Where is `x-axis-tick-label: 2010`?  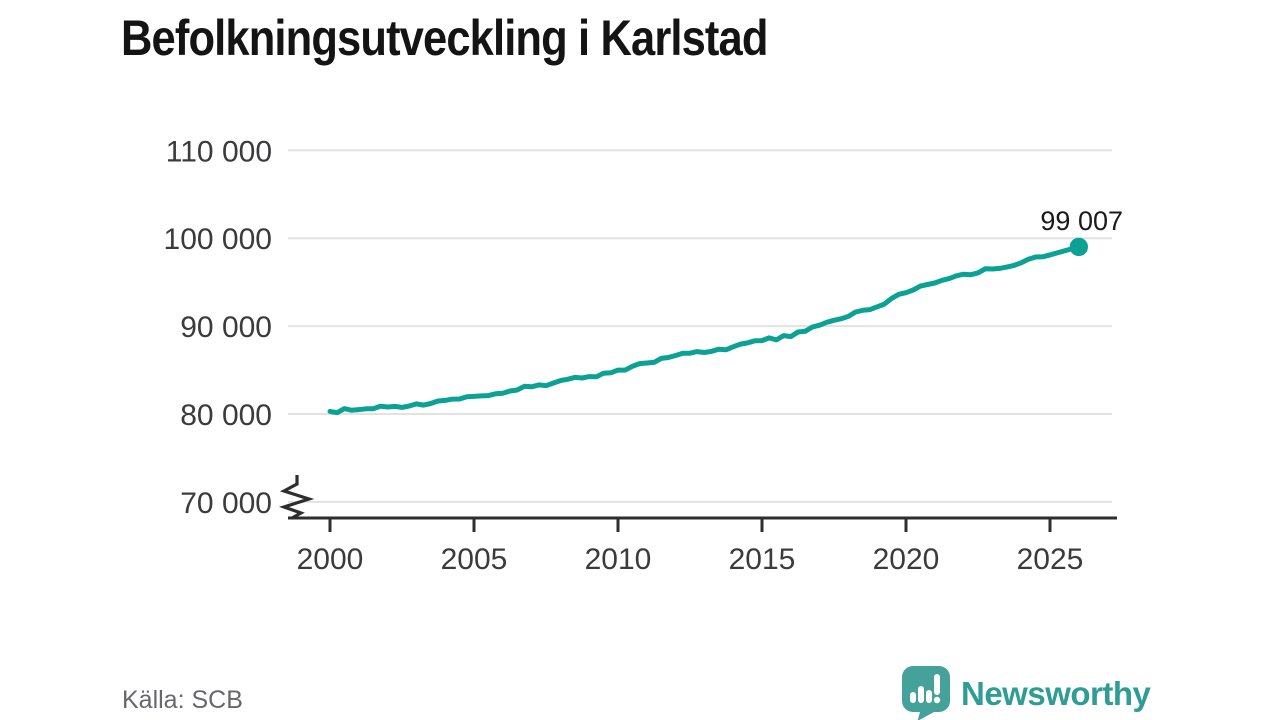
x-axis-tick-label: 2010 is located at coordinates (618, 559).